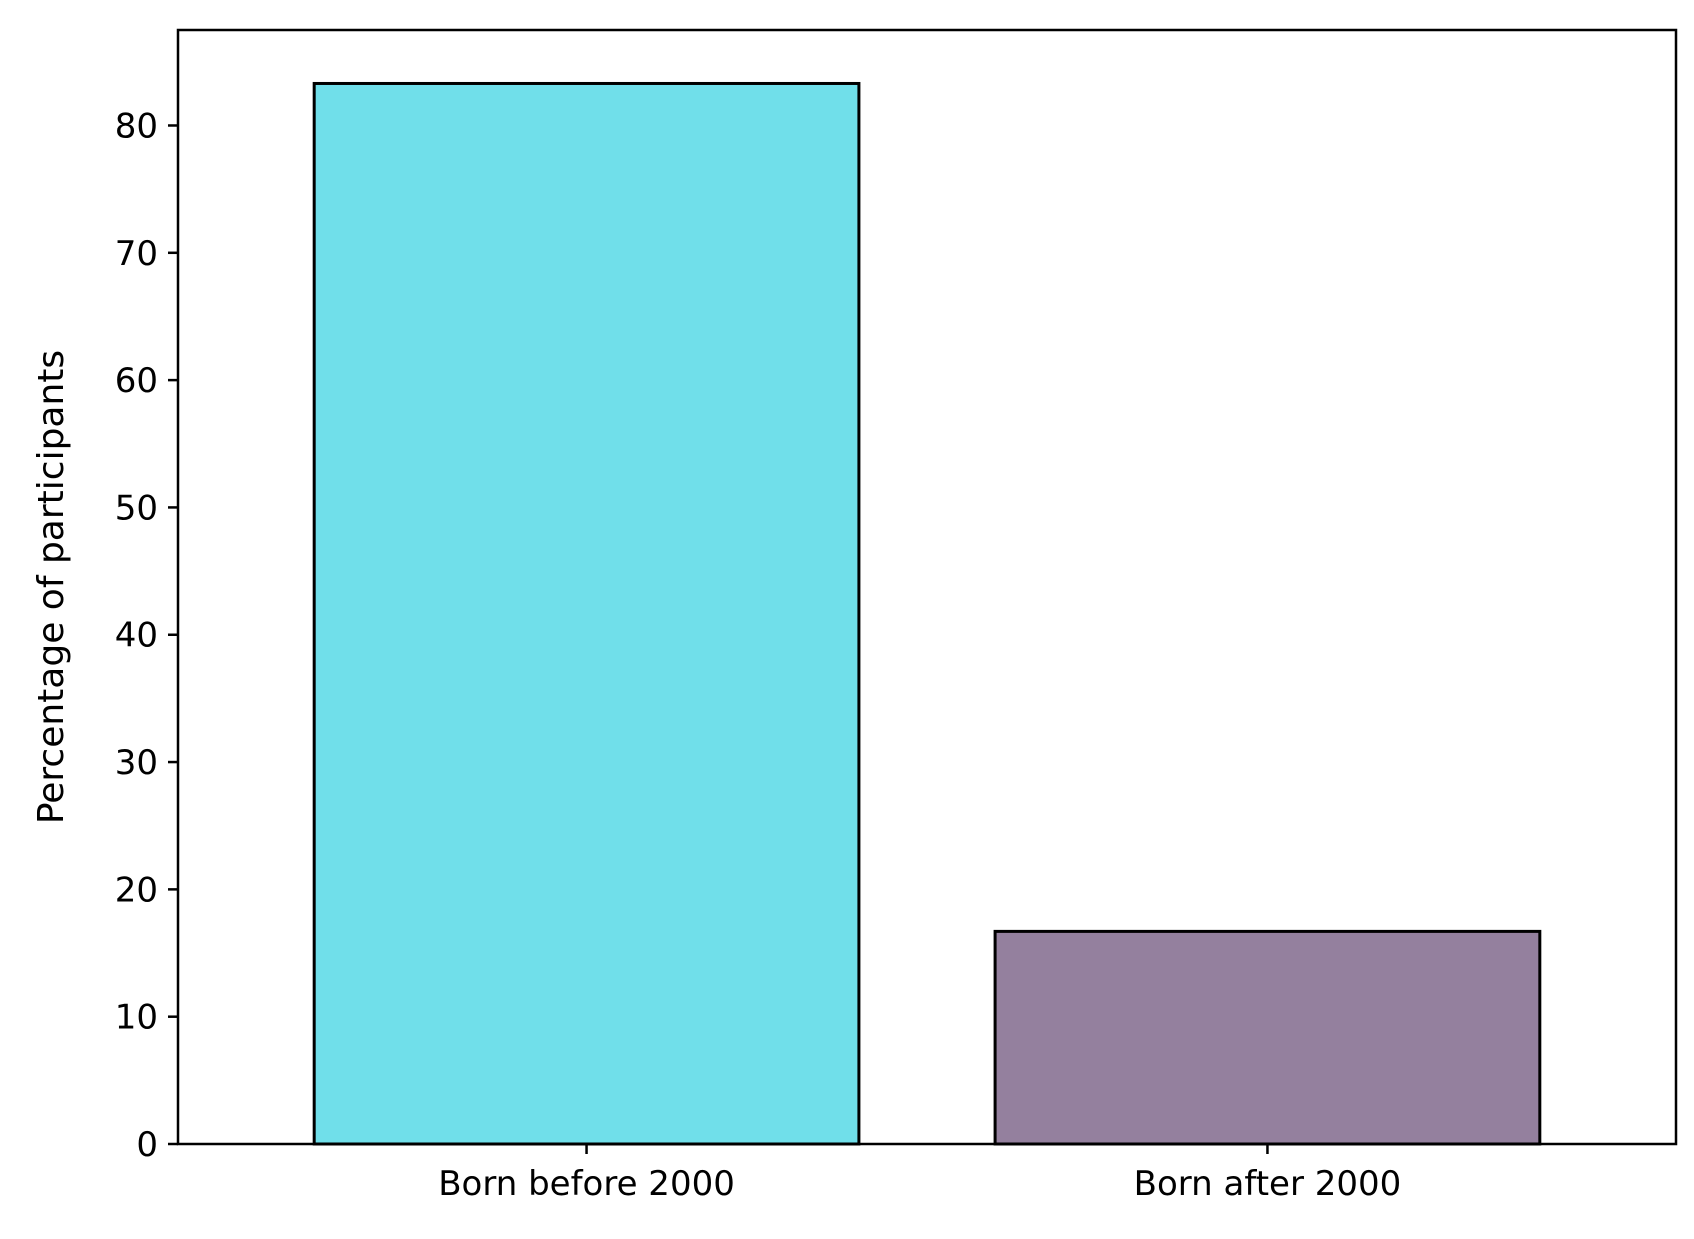 This screenshot has width=1694, height=1239. What do you see at coordinates (147, 1145) in the screenshot?
I see `y-tick-label: 0` at bounding box center [147, 1145].